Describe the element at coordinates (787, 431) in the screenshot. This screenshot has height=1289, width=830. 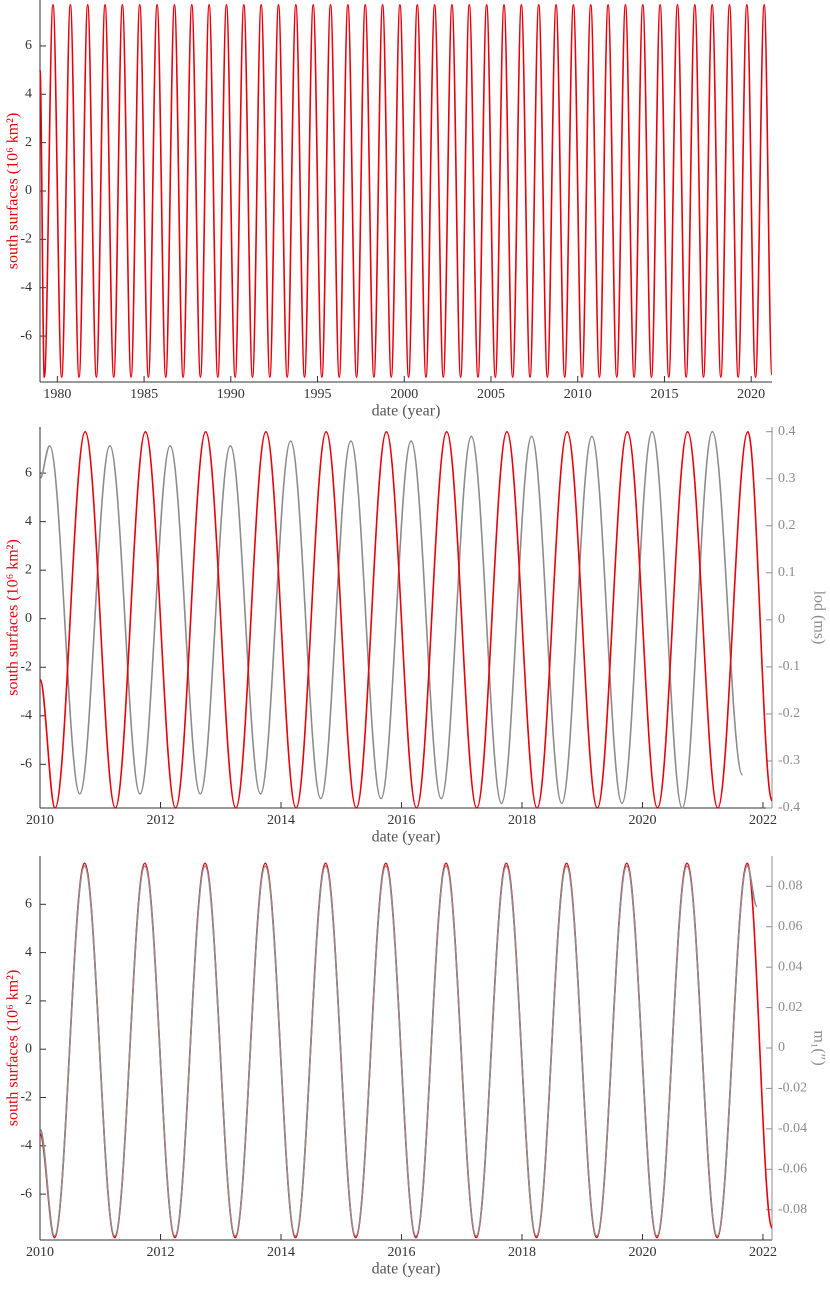
I see `y2-tick-label: 0.4` at that location.